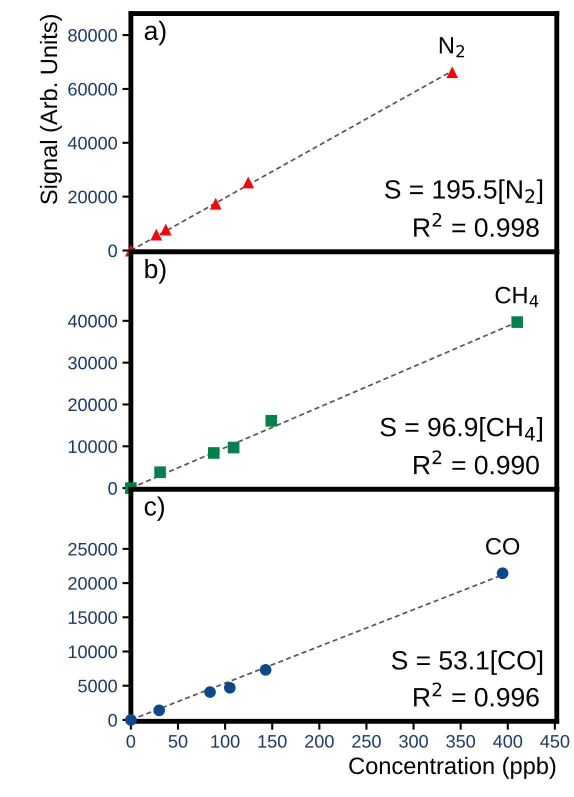  I want to click on x-tick-label: 100, so click(225, 741).